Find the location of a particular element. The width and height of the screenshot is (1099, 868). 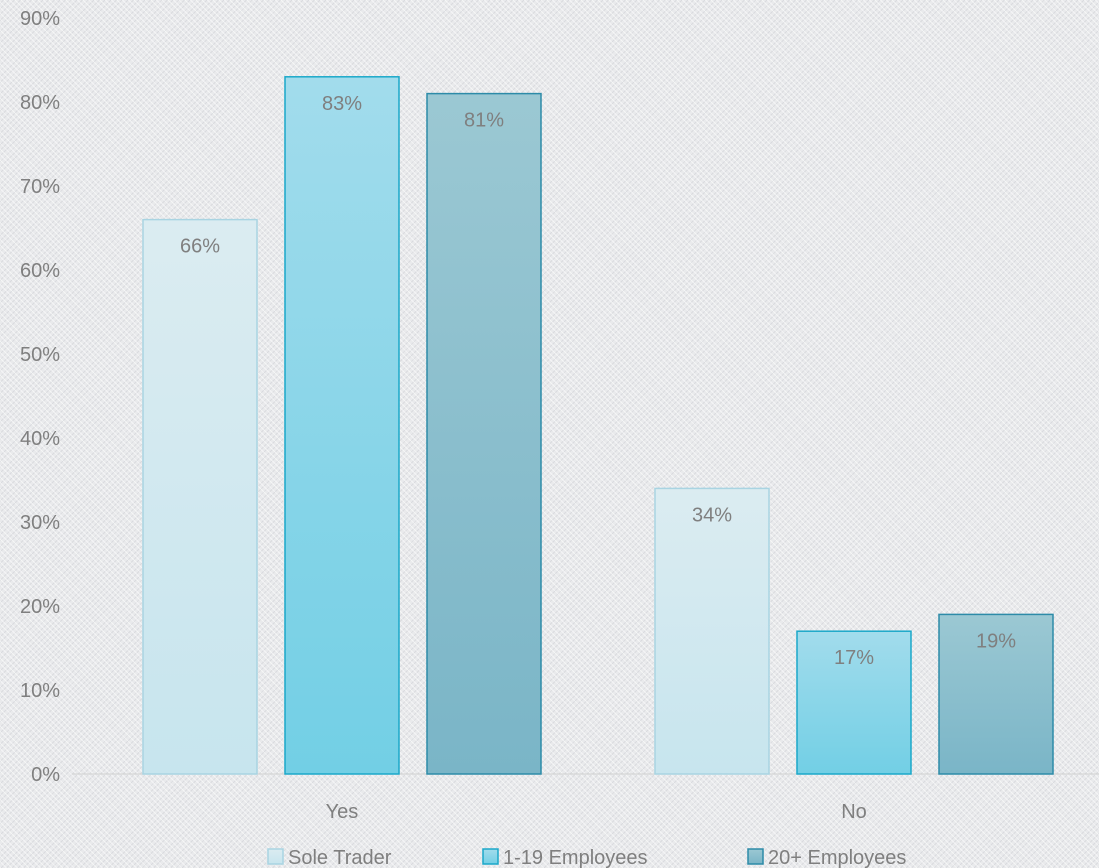

y-tick-label: 10% is located at coordinates (40, 691).